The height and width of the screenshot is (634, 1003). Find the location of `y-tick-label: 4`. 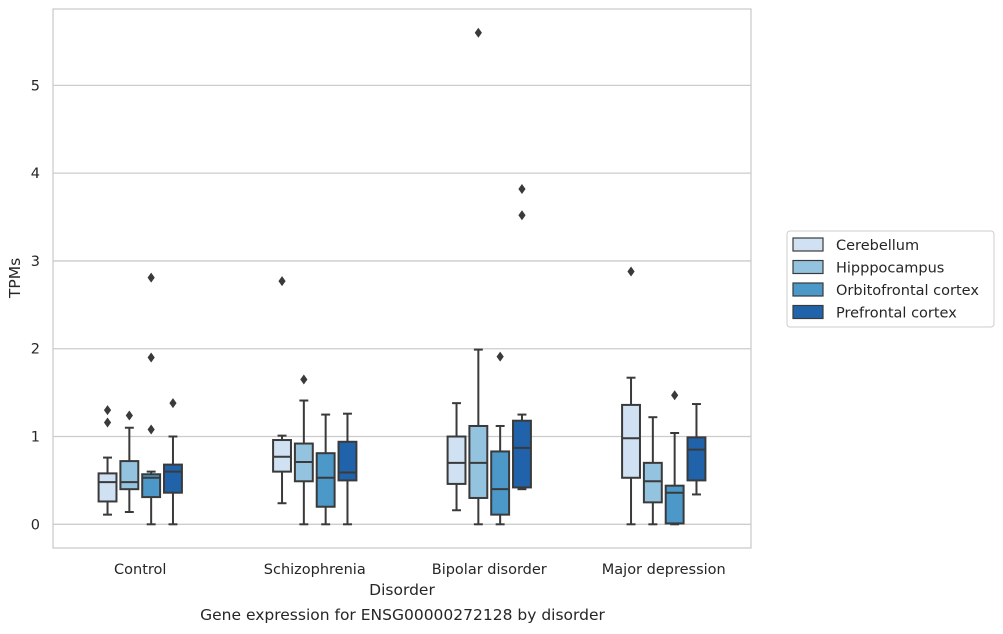

y-tick-label: 4 is located at coordinates (35, 174).